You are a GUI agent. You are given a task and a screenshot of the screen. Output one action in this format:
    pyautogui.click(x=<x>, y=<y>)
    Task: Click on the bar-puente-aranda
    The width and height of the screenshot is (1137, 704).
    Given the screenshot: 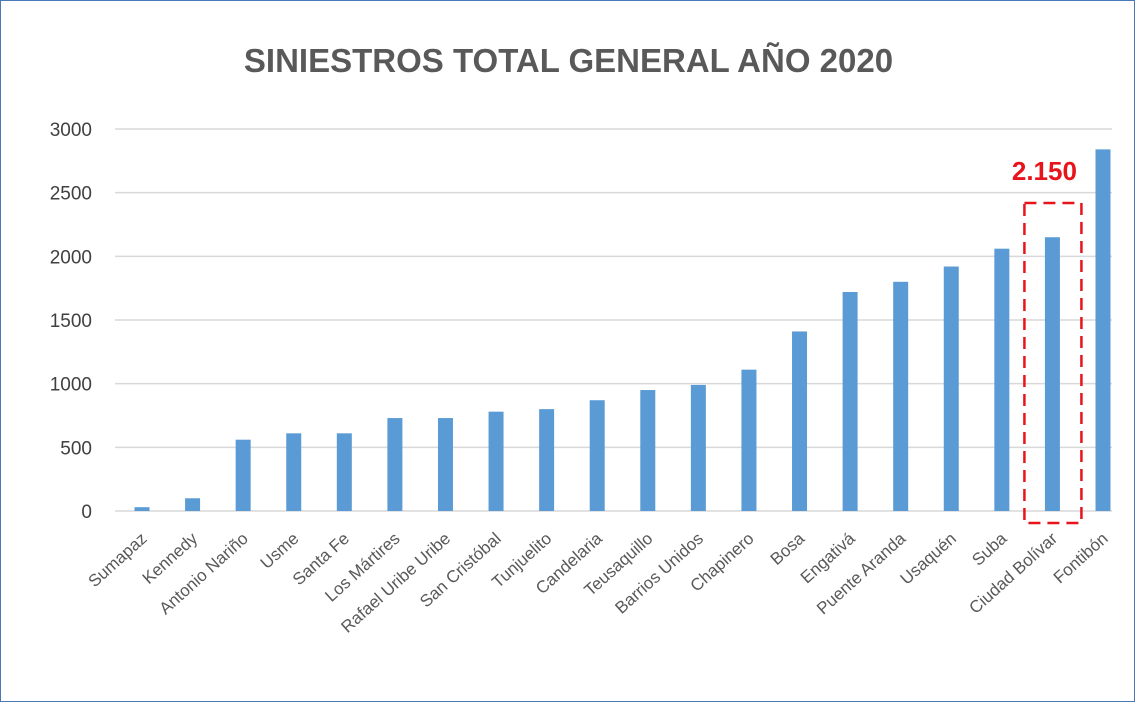 What is the action you would take?
    pyautogui.click(x=901, y=396)
    